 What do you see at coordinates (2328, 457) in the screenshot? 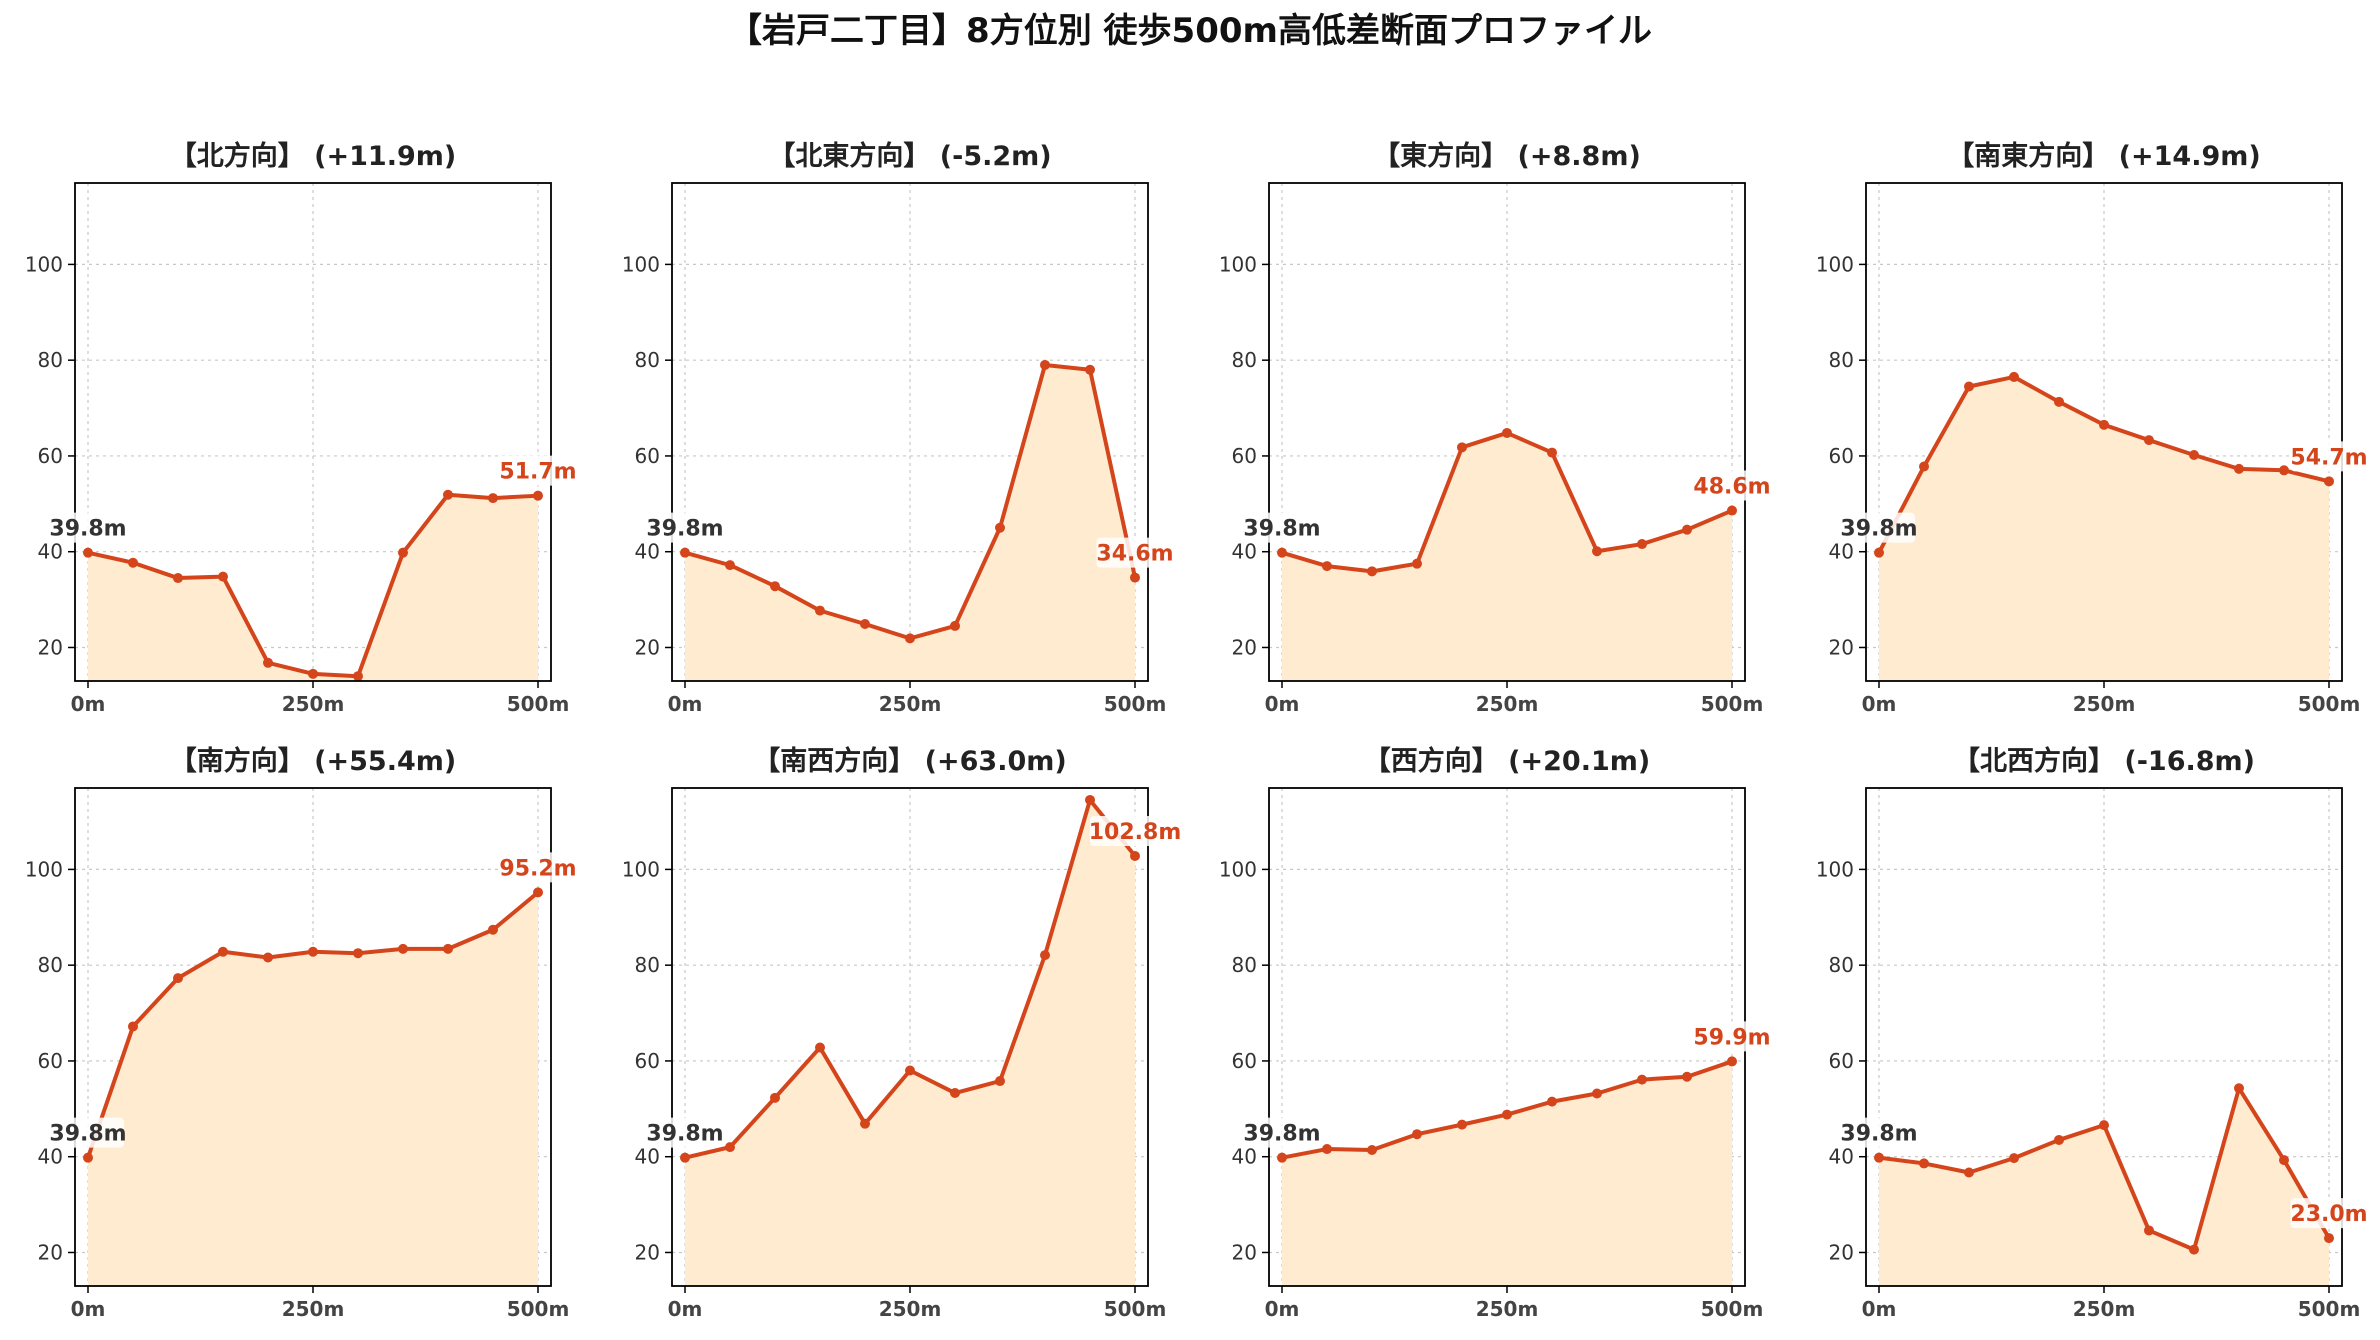
I see `end-label: 54.7m` at bounding box center [2328, 457].